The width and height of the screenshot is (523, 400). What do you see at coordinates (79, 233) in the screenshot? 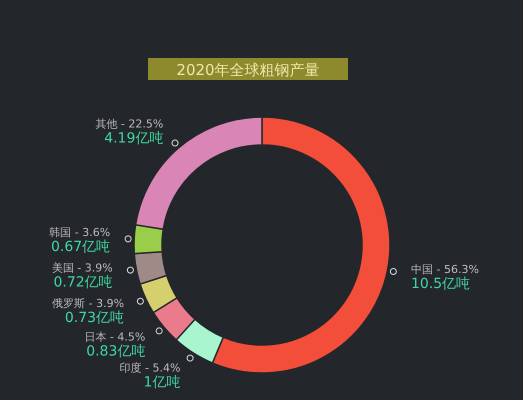
I see `slice-label: 韩国 - 3.6%` at bounding box center [79, 233].